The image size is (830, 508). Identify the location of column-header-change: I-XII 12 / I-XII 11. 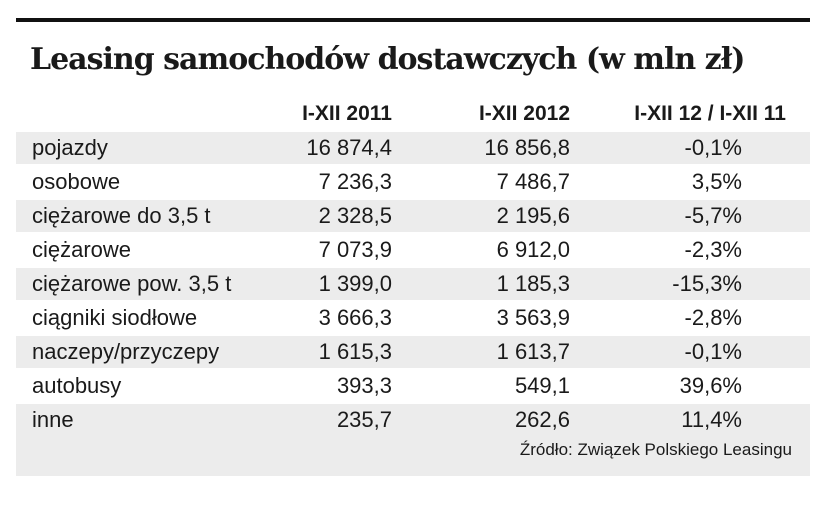
(710, 113).